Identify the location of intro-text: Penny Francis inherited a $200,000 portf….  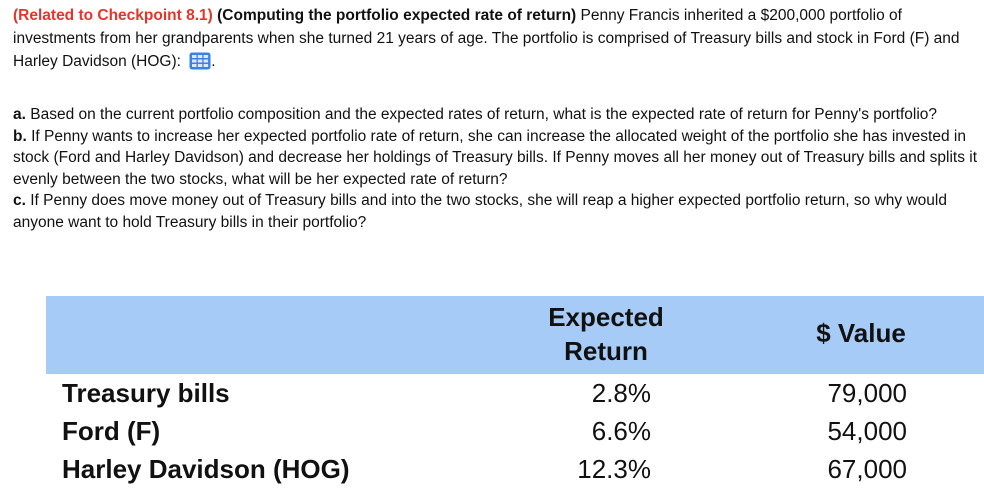
(486, 38).